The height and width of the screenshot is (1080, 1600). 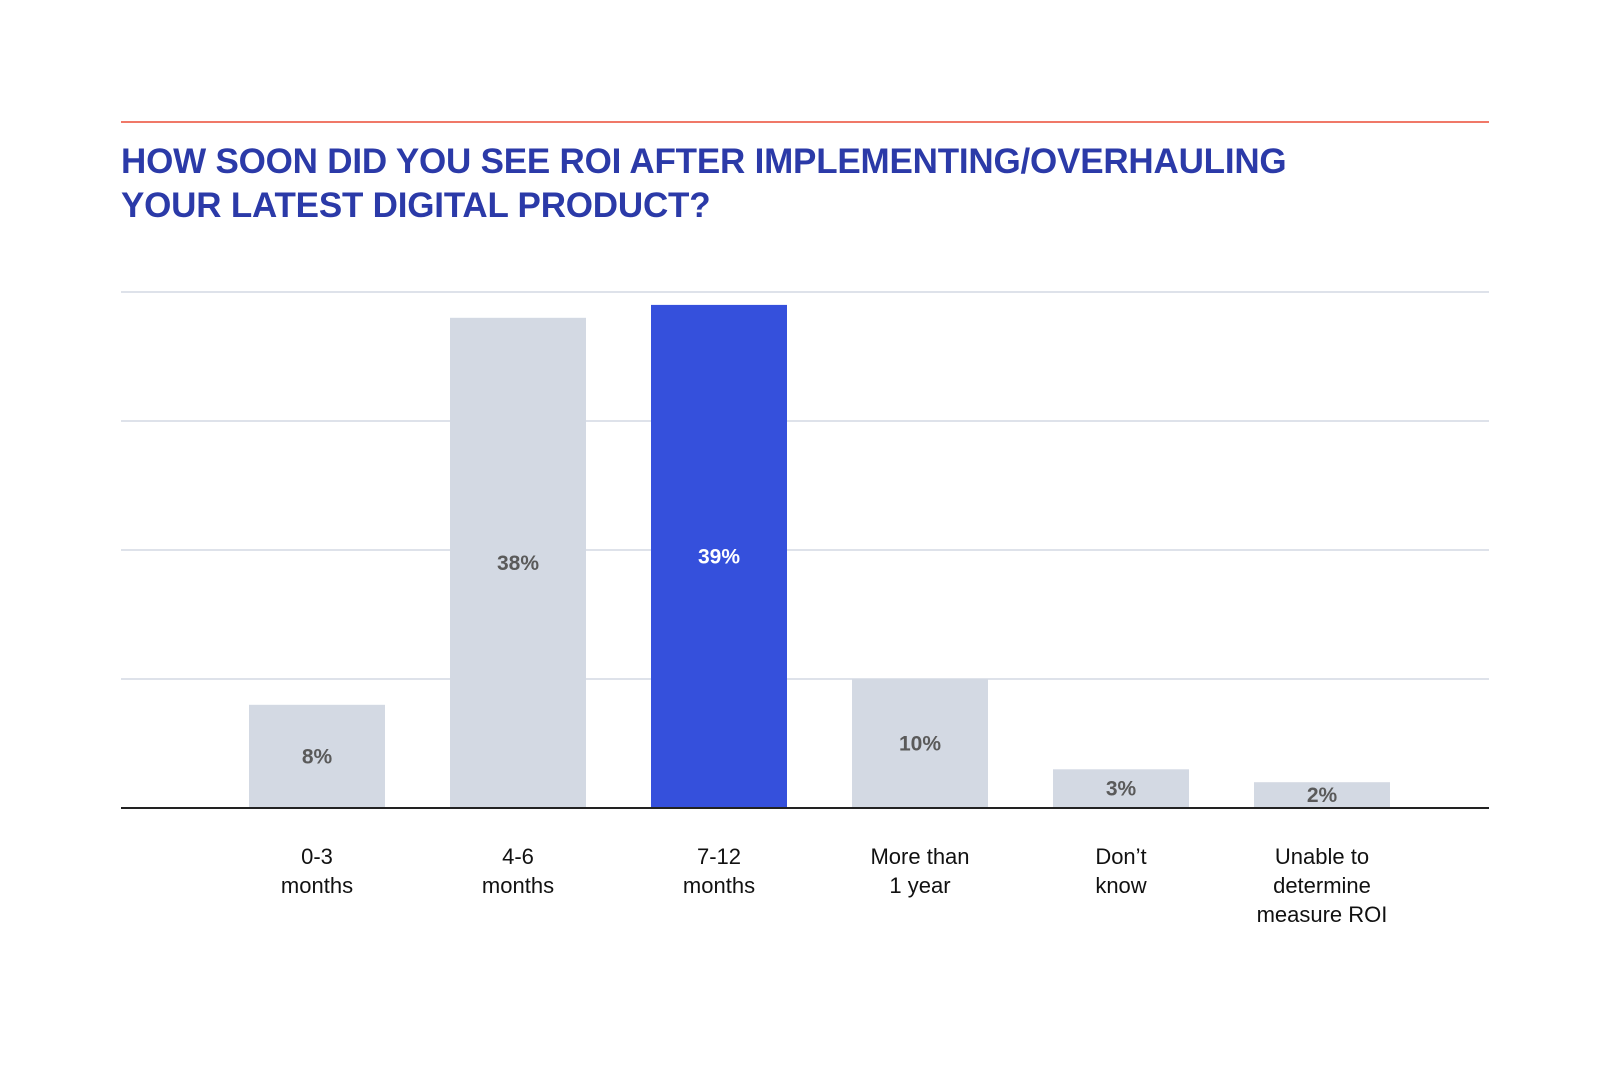 I want to click on category-label-3-line-1: 1 year, so click(x=919, y=885).